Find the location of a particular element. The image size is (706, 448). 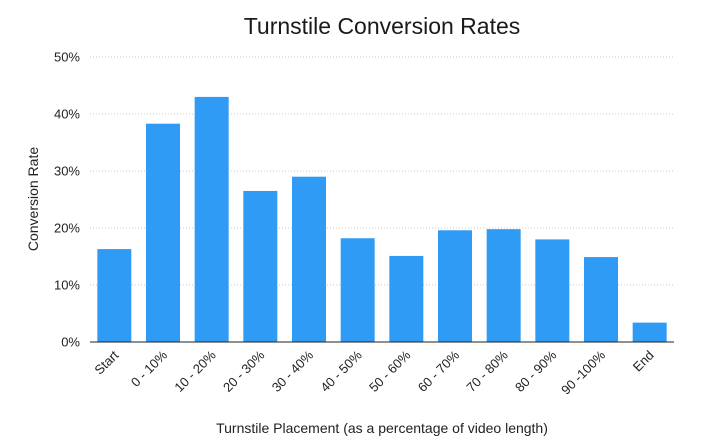

x-tick-label: 30 - 40% is located at coordinates (293, 371).